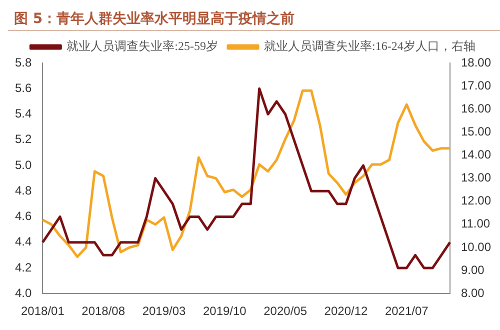 The height and width of the screenshot is (330, 500). What do you see at coordinates (286, 311) in the screenshot?
I see `x-tick-label: 2020/05` at bounding box center [286, 311].